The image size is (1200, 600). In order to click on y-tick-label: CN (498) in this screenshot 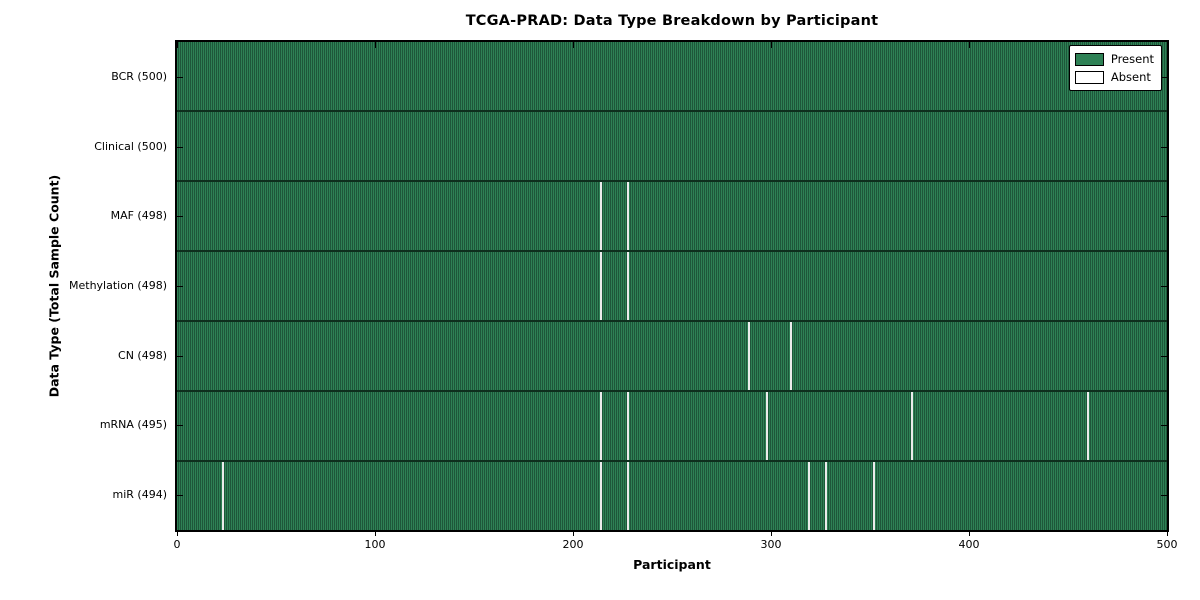, I will do `click(142, 355)`.